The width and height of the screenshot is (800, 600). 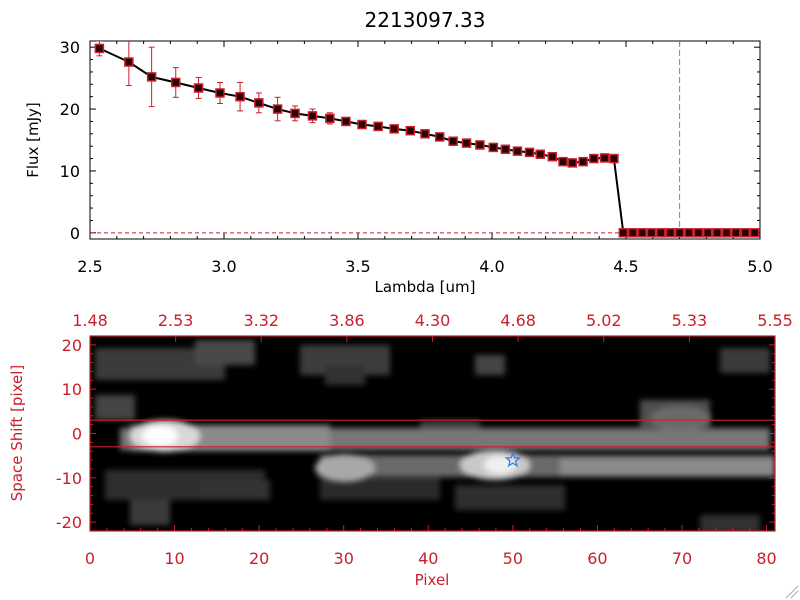 What do you see at coordinates (347, 320) in the screenshot?
I see `image-top-tick-label: 3.86` at bounding box center [347, 320].